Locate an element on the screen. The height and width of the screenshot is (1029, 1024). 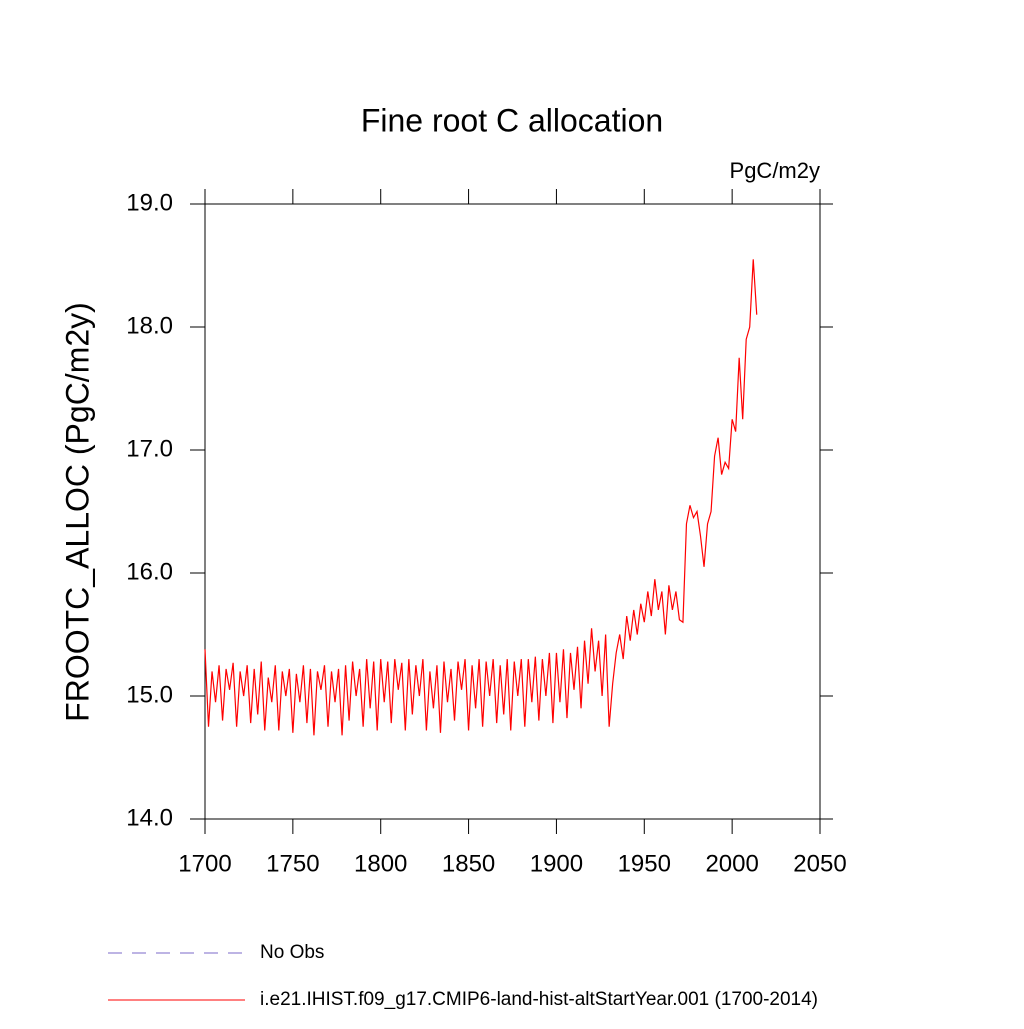
x-tick-label: 1900 is located at coordinates (556, 863).